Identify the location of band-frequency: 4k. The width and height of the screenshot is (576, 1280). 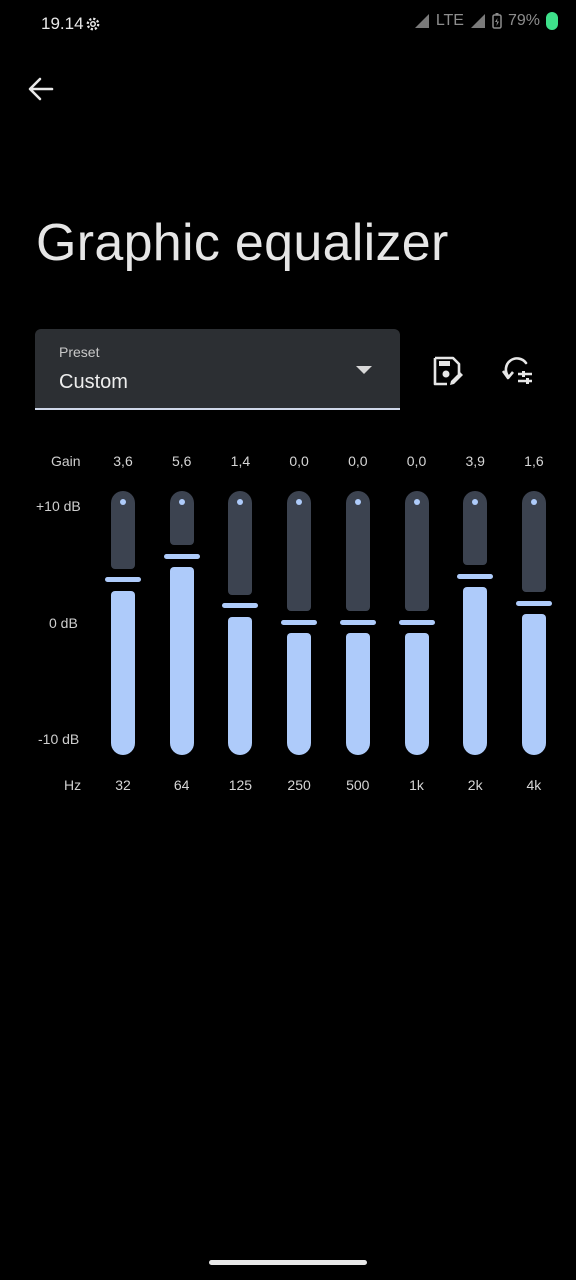
(534, 785).